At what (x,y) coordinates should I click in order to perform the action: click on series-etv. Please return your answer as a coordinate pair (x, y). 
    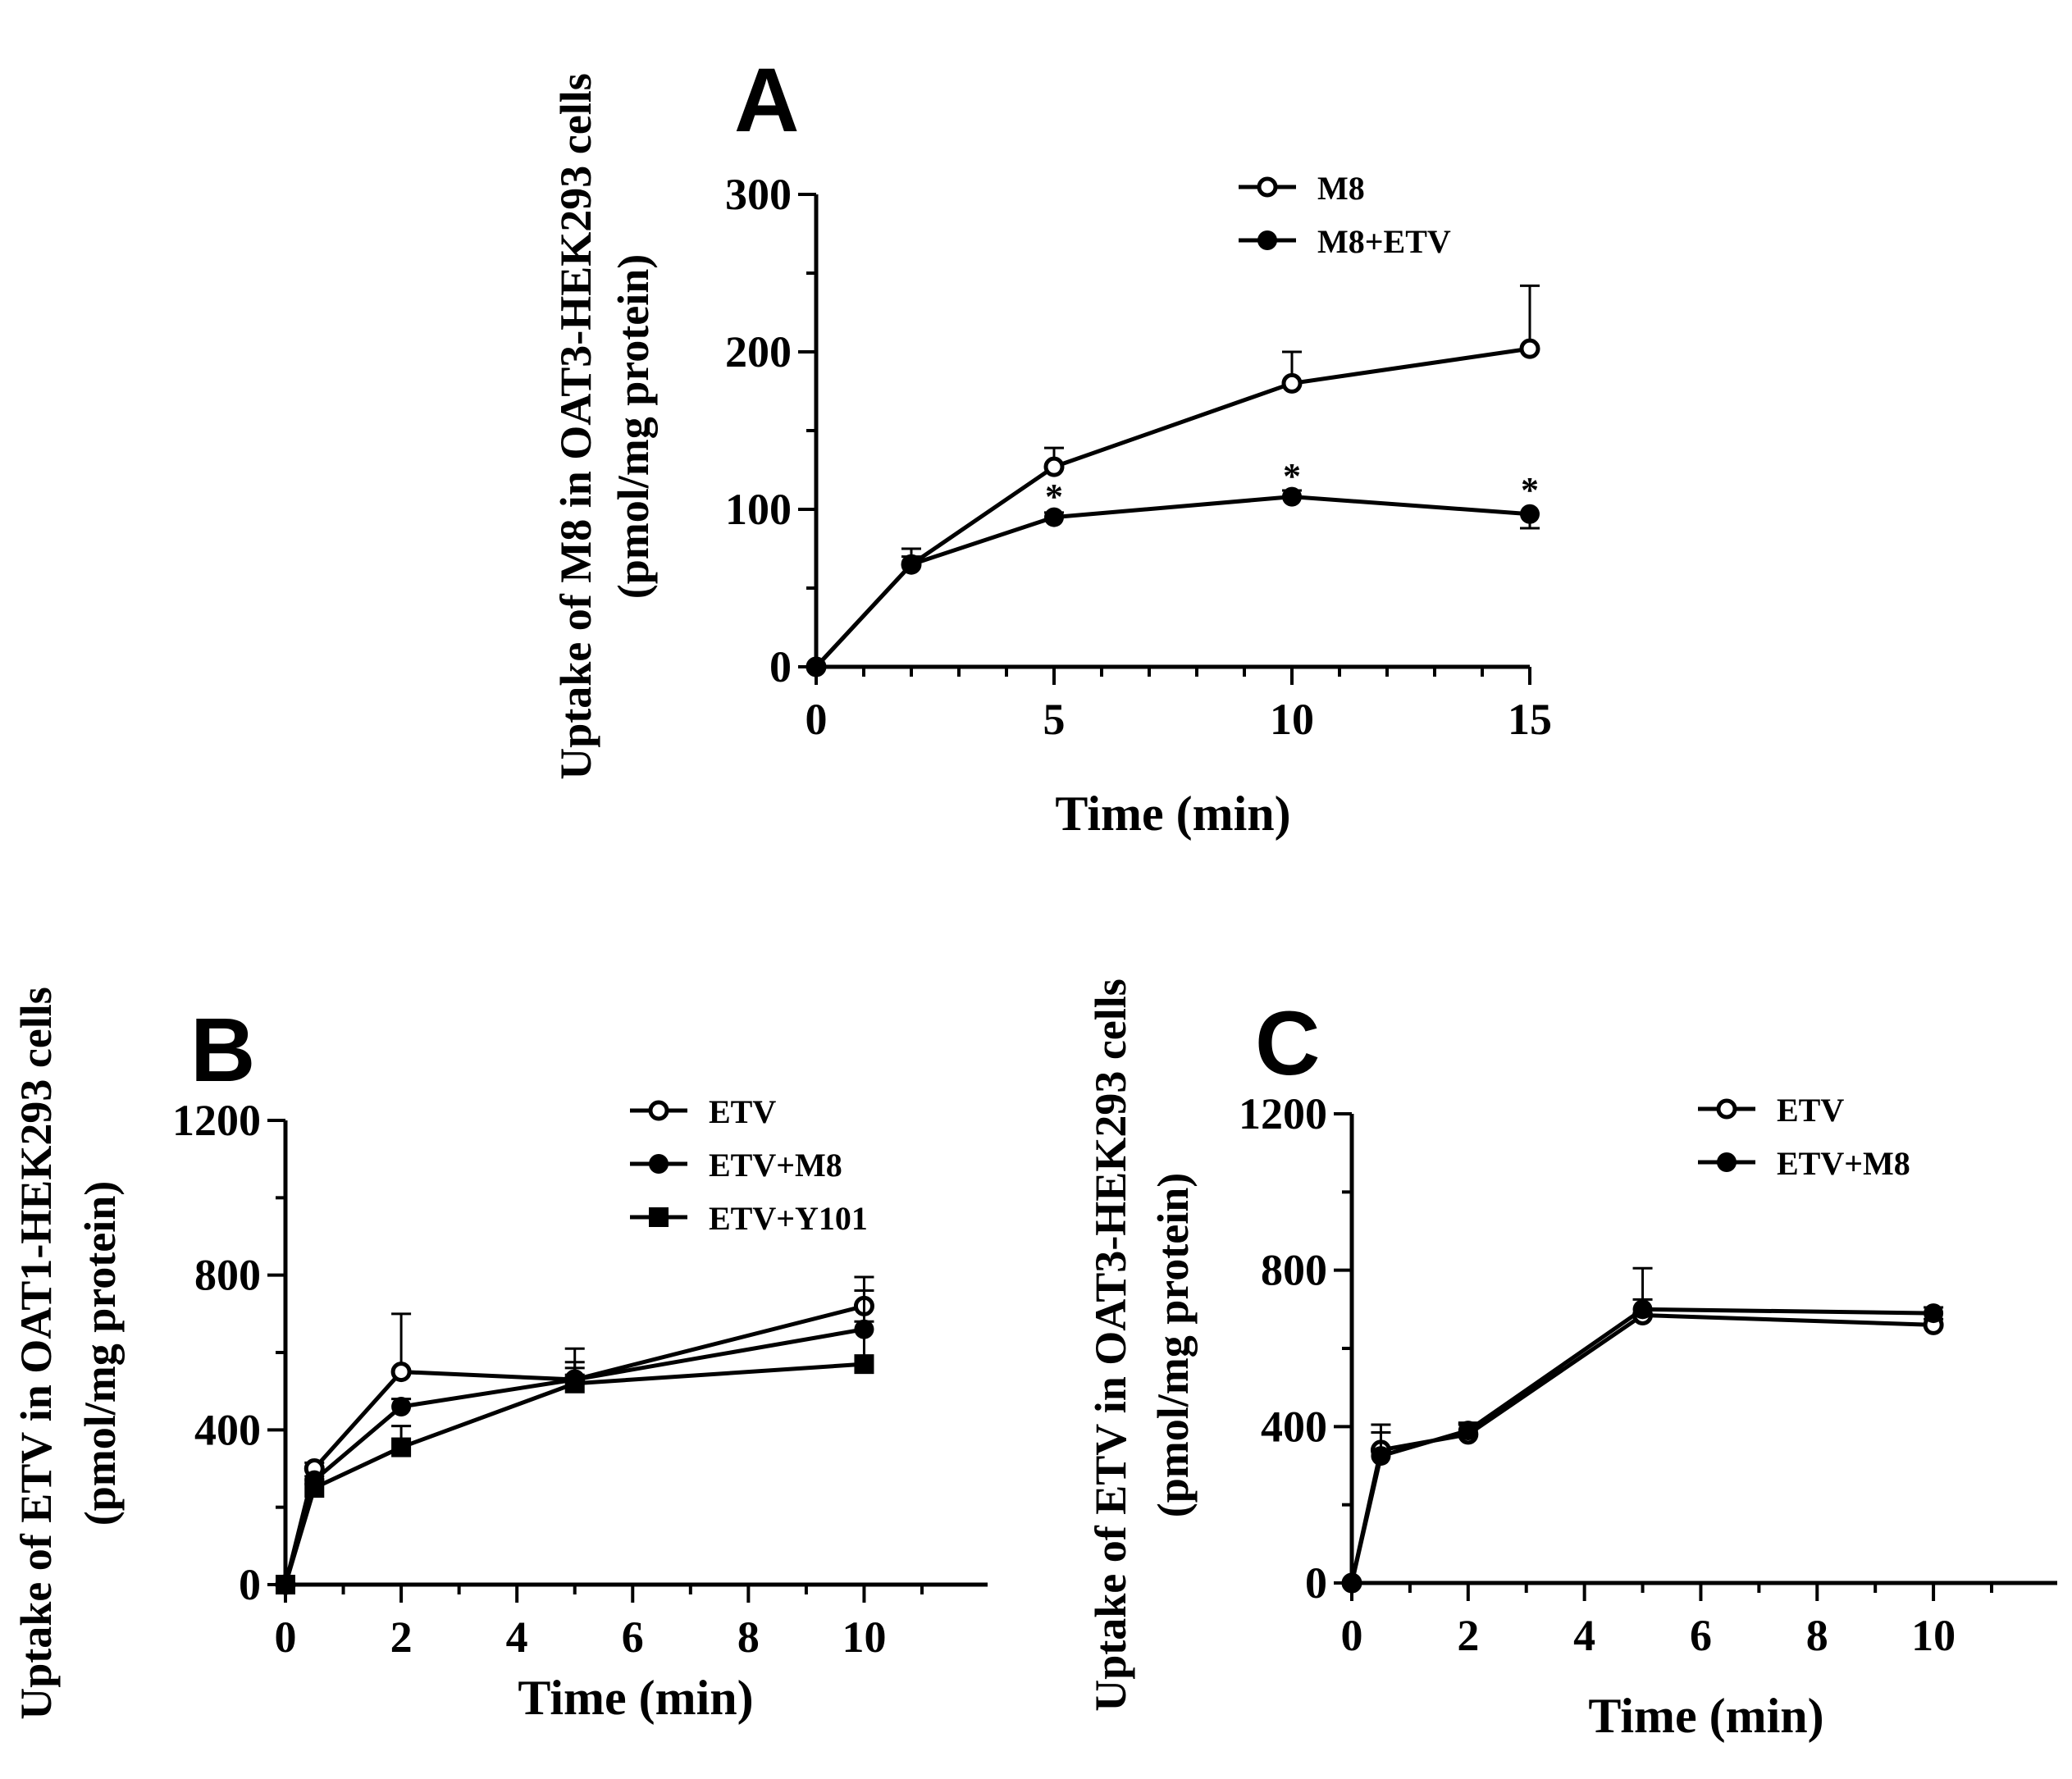
    Looking at the image, I should click on (1642, 1446).